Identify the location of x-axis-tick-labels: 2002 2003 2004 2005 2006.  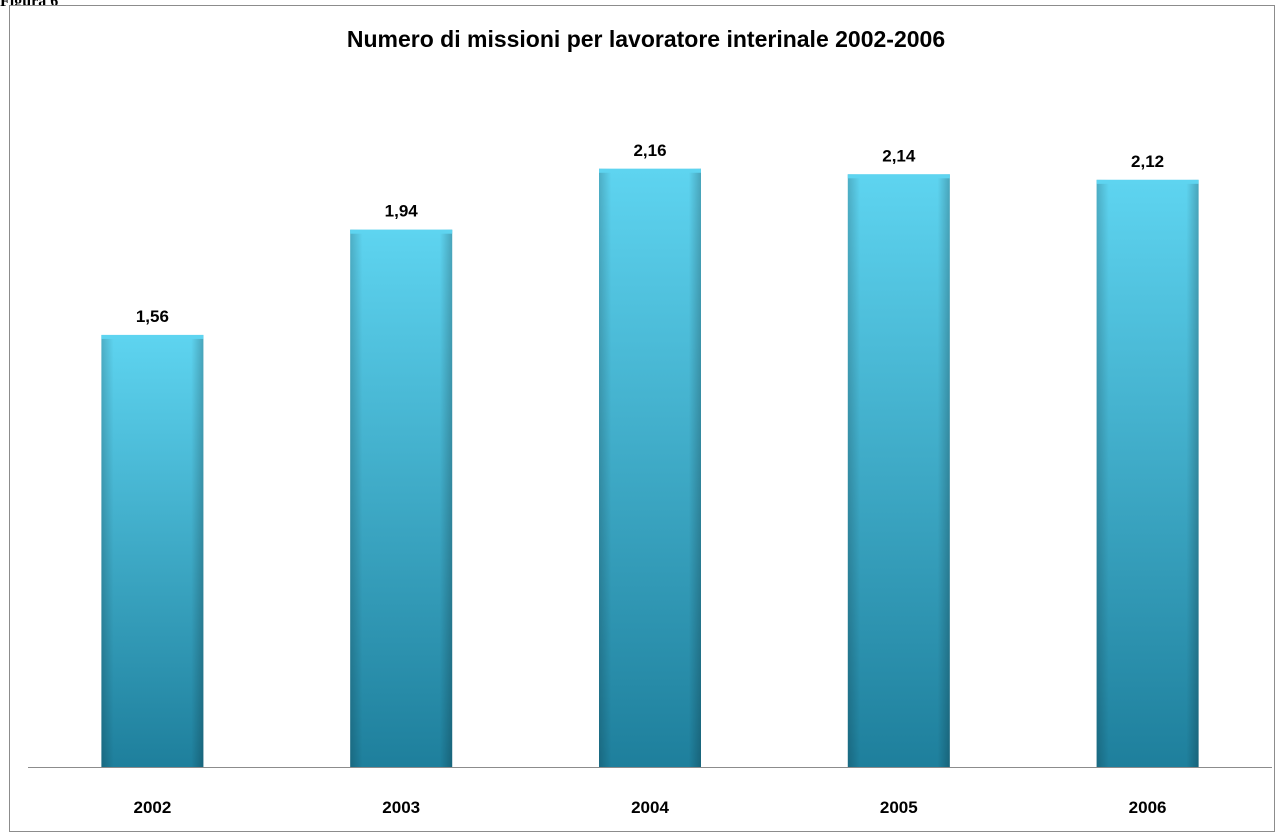
(649, 807).